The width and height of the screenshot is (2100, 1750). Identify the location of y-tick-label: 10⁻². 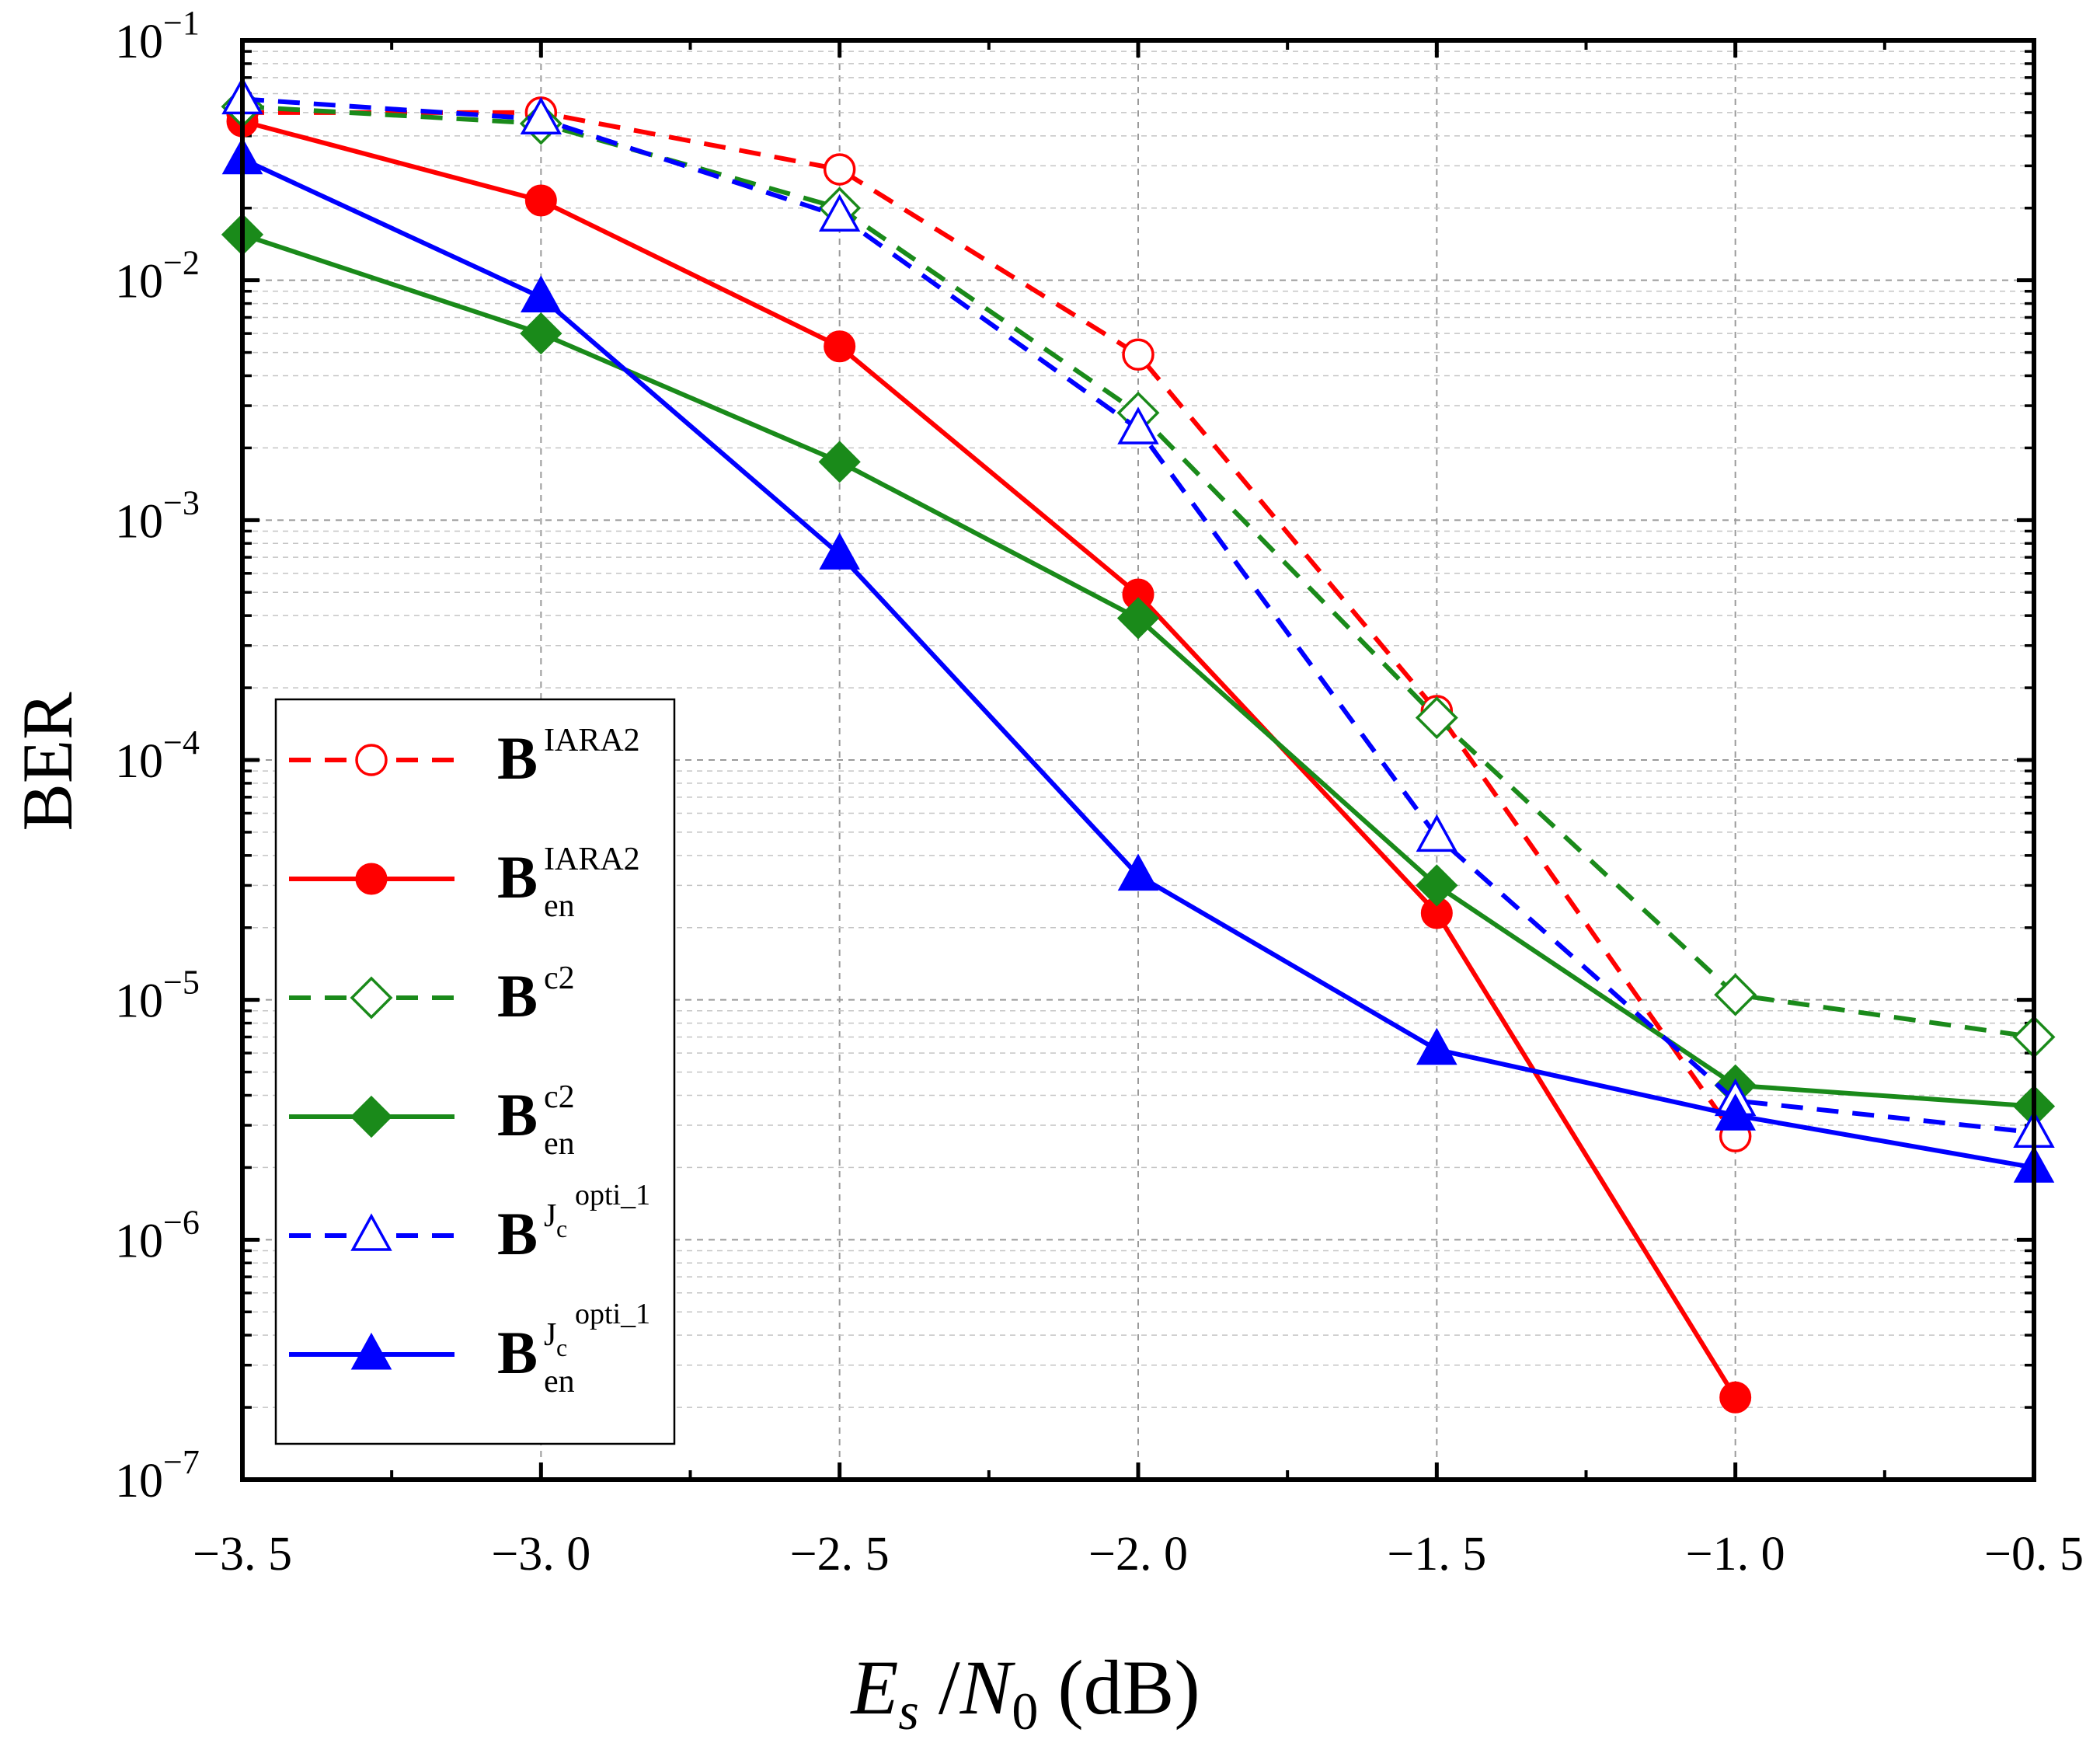
(157, 277).